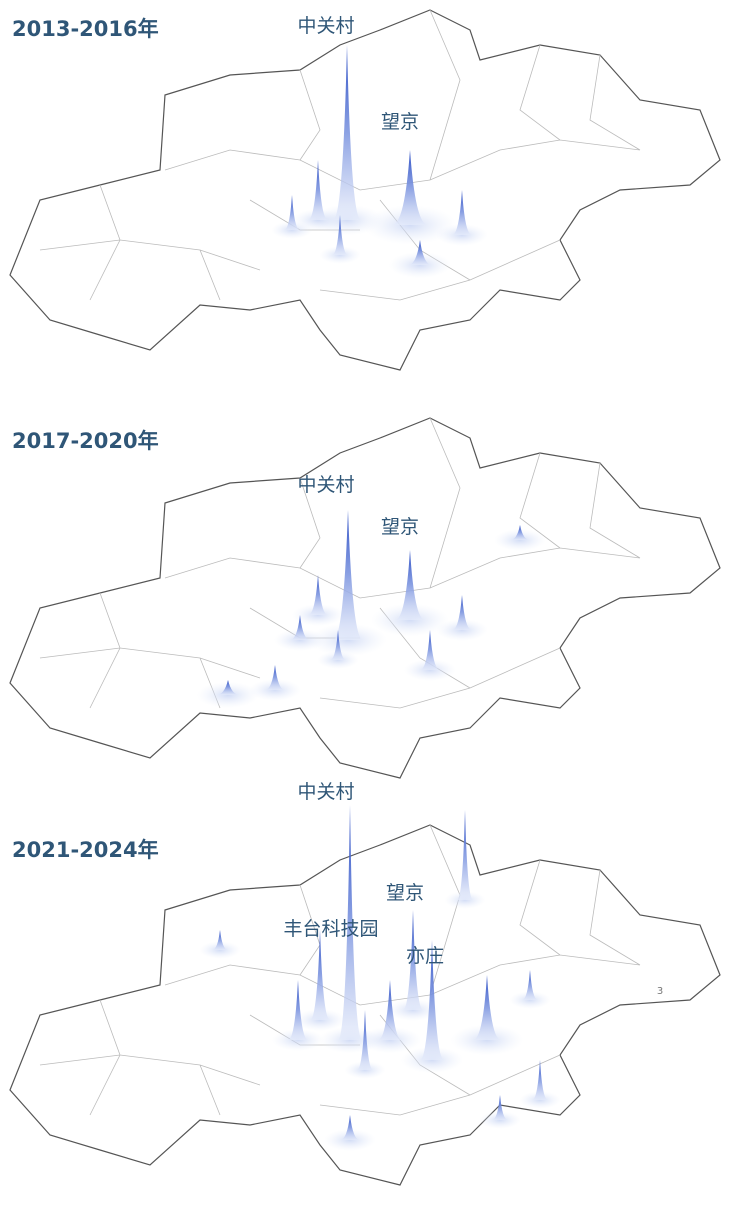  What do you see at coordinates (85, 441) in the screenshot?
I see `panel-title: 2017-2020年` at bounding box center [85, 441].